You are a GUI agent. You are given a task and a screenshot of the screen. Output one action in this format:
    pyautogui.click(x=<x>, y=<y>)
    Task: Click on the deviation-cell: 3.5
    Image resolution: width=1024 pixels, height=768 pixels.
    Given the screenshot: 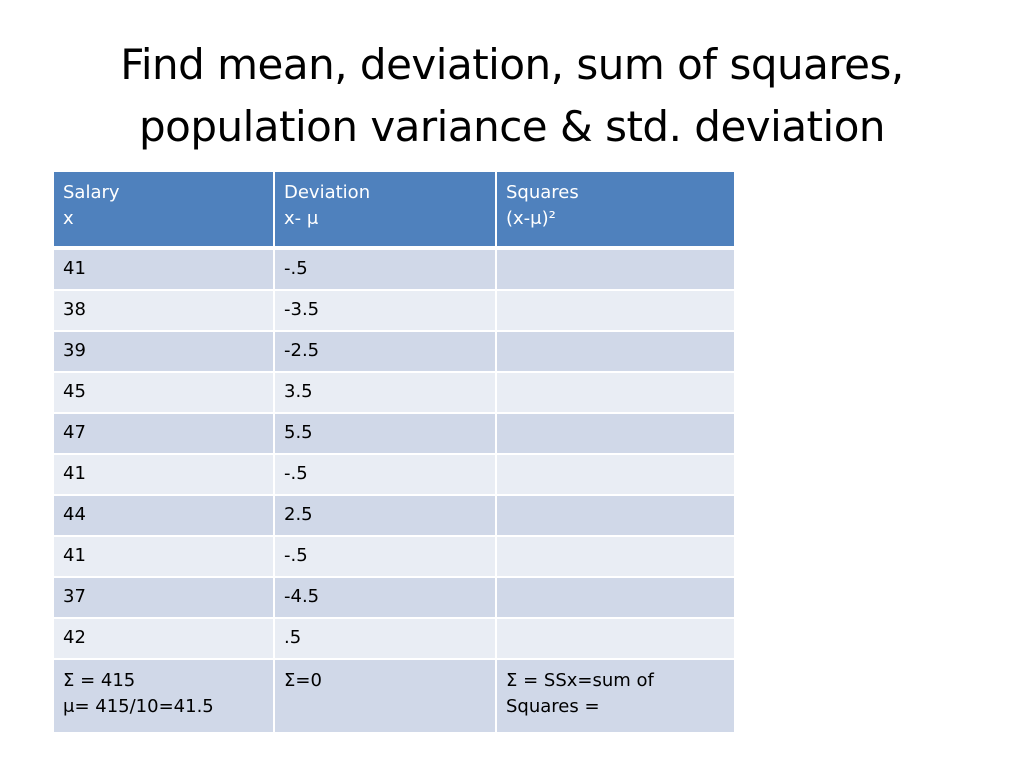 What is the action you would take?
    pyautogui.click(x=385, y=392)
    